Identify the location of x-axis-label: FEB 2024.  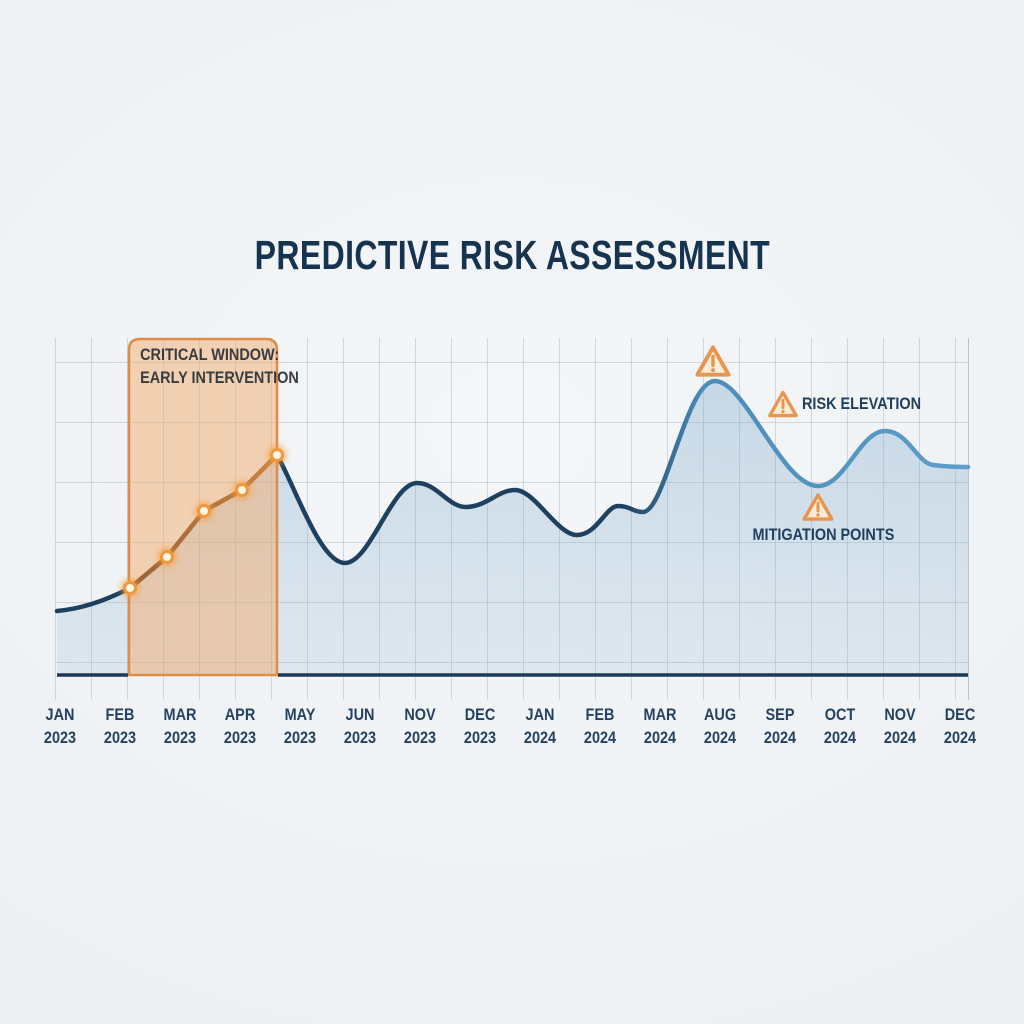
(600, 726).